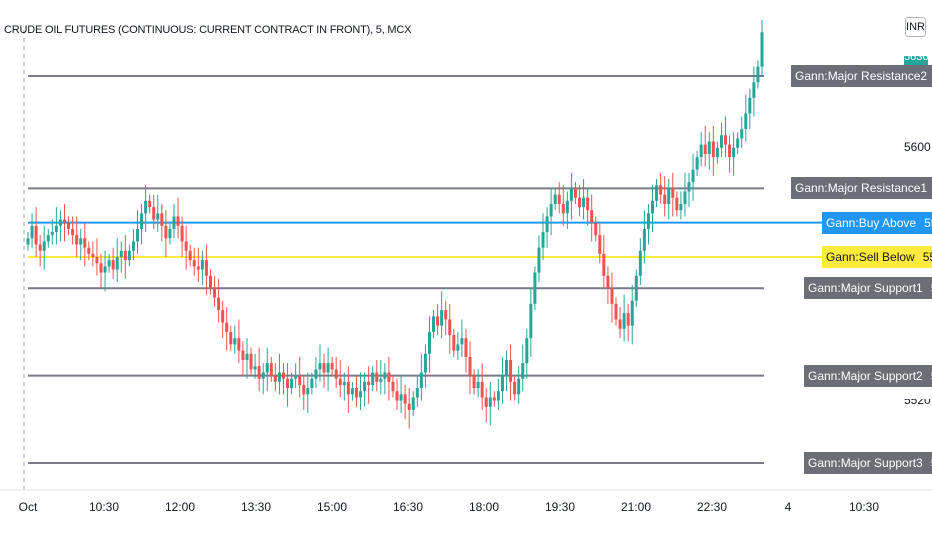 The image size is (932, 550). I want to click on level-tag-value: 5528, so click(929, 376).